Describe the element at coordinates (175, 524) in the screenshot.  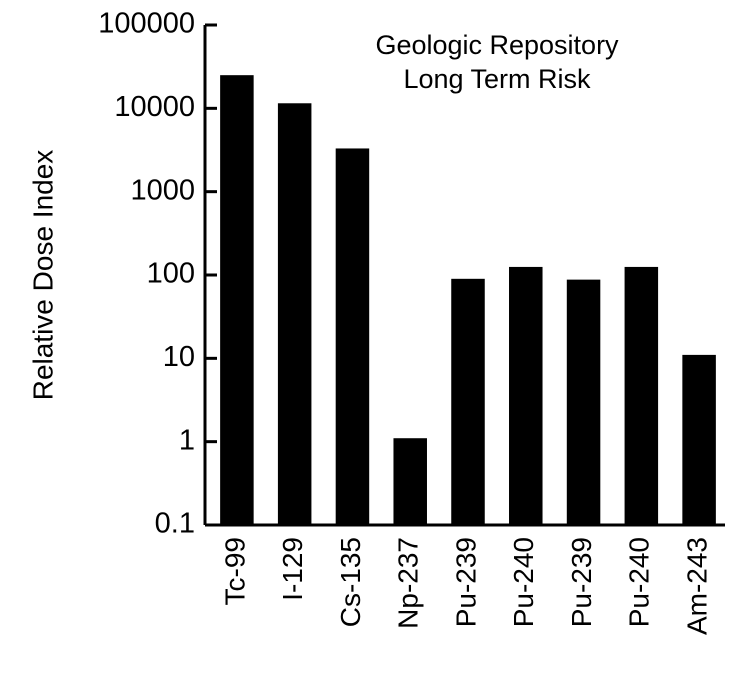
I see `y-tick-label: 0.1` at that location.